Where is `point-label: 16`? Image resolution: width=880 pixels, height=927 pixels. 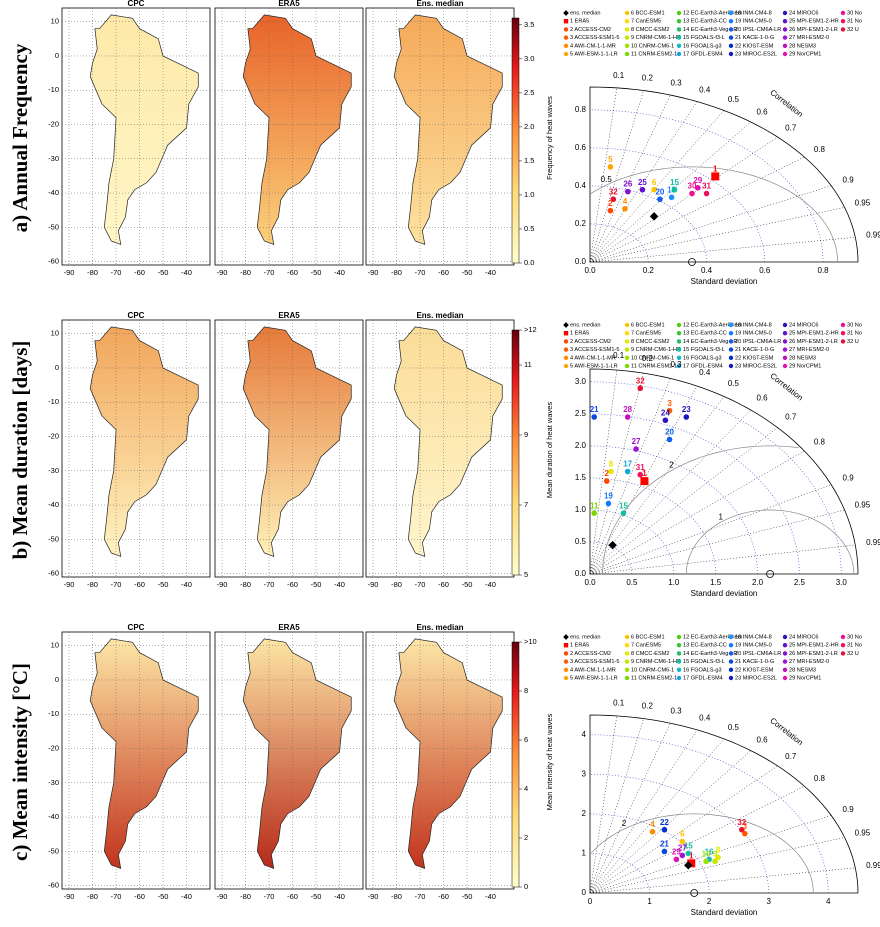 point-label: 16 is located at coordinates (709, 851).